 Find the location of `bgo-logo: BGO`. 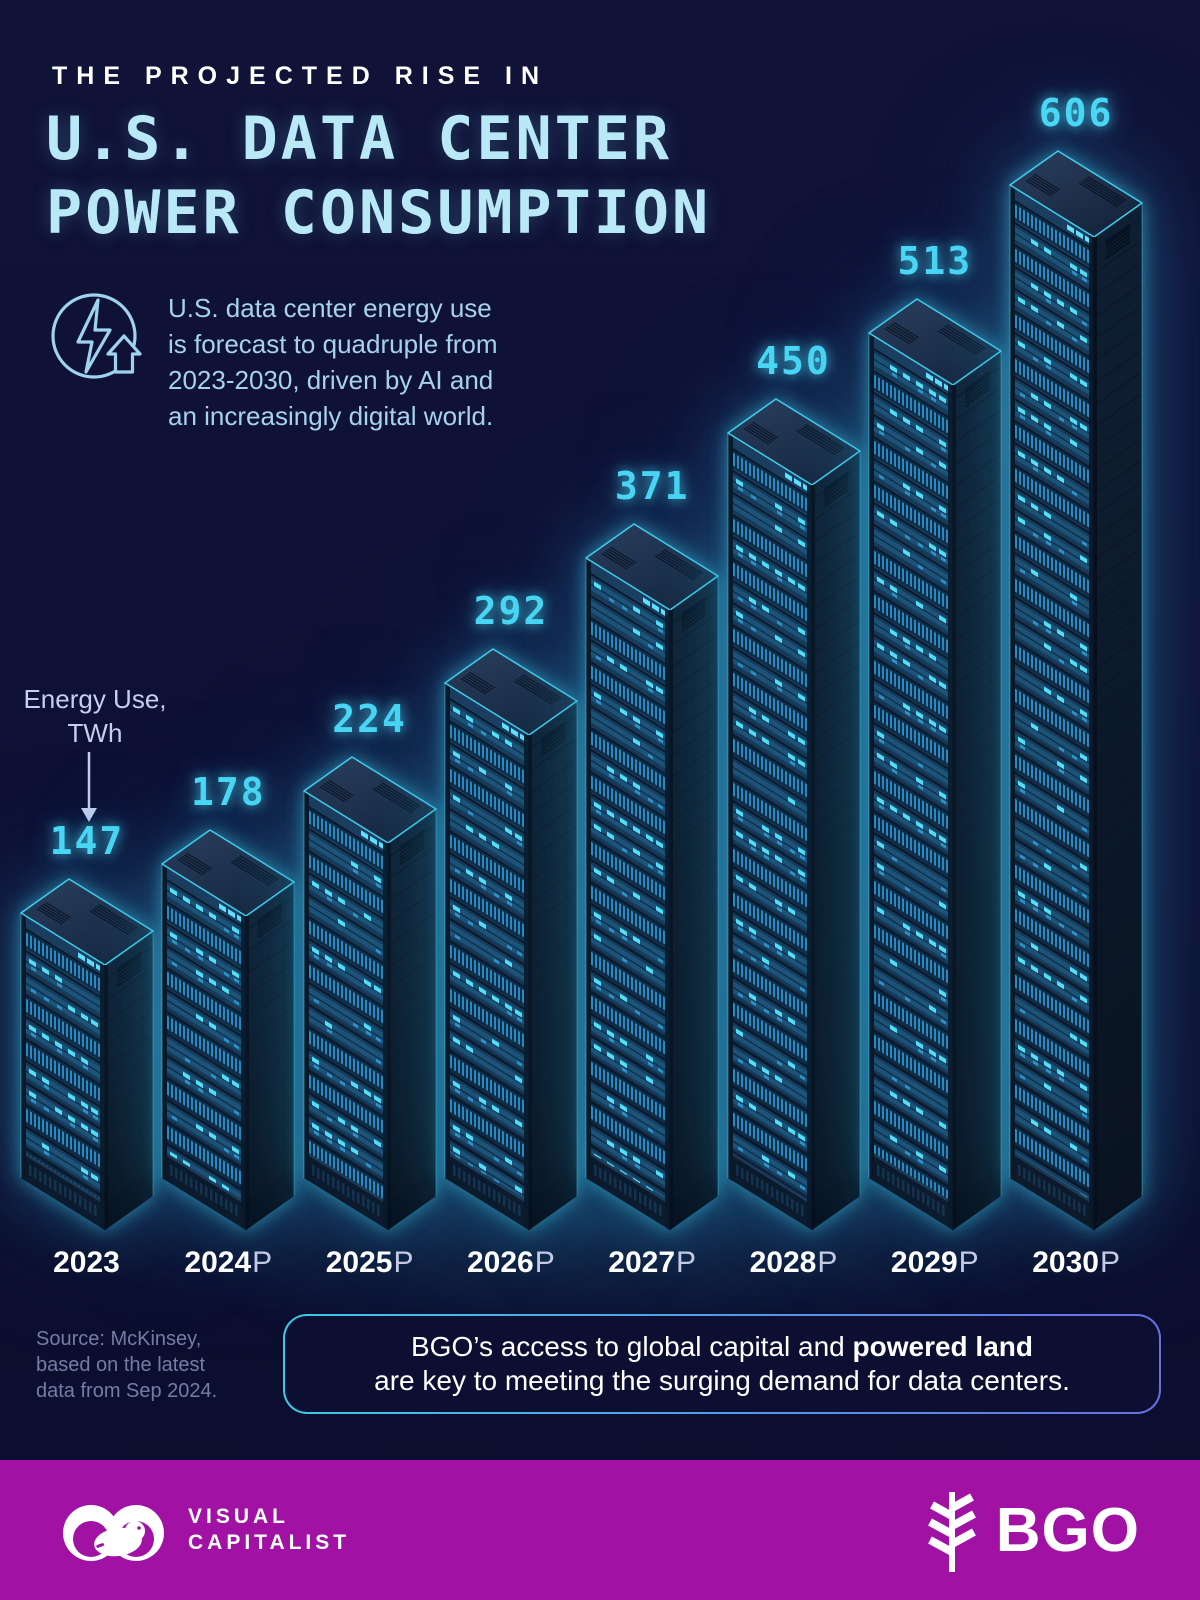

bgo-logo: BGO is located at coordinates (1032, 1530).